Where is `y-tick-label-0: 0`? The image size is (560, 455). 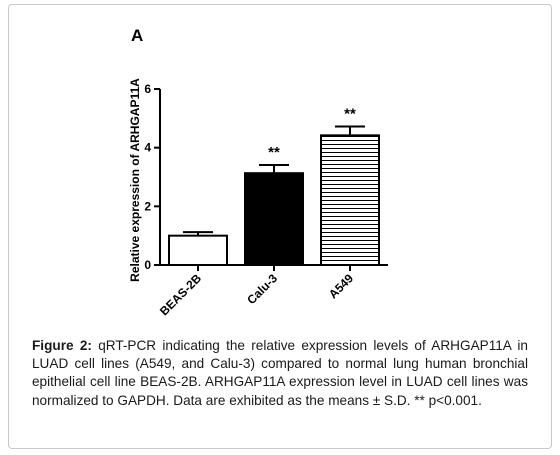 y-tick-label-0: 0 is located at coordinates (147, 265).